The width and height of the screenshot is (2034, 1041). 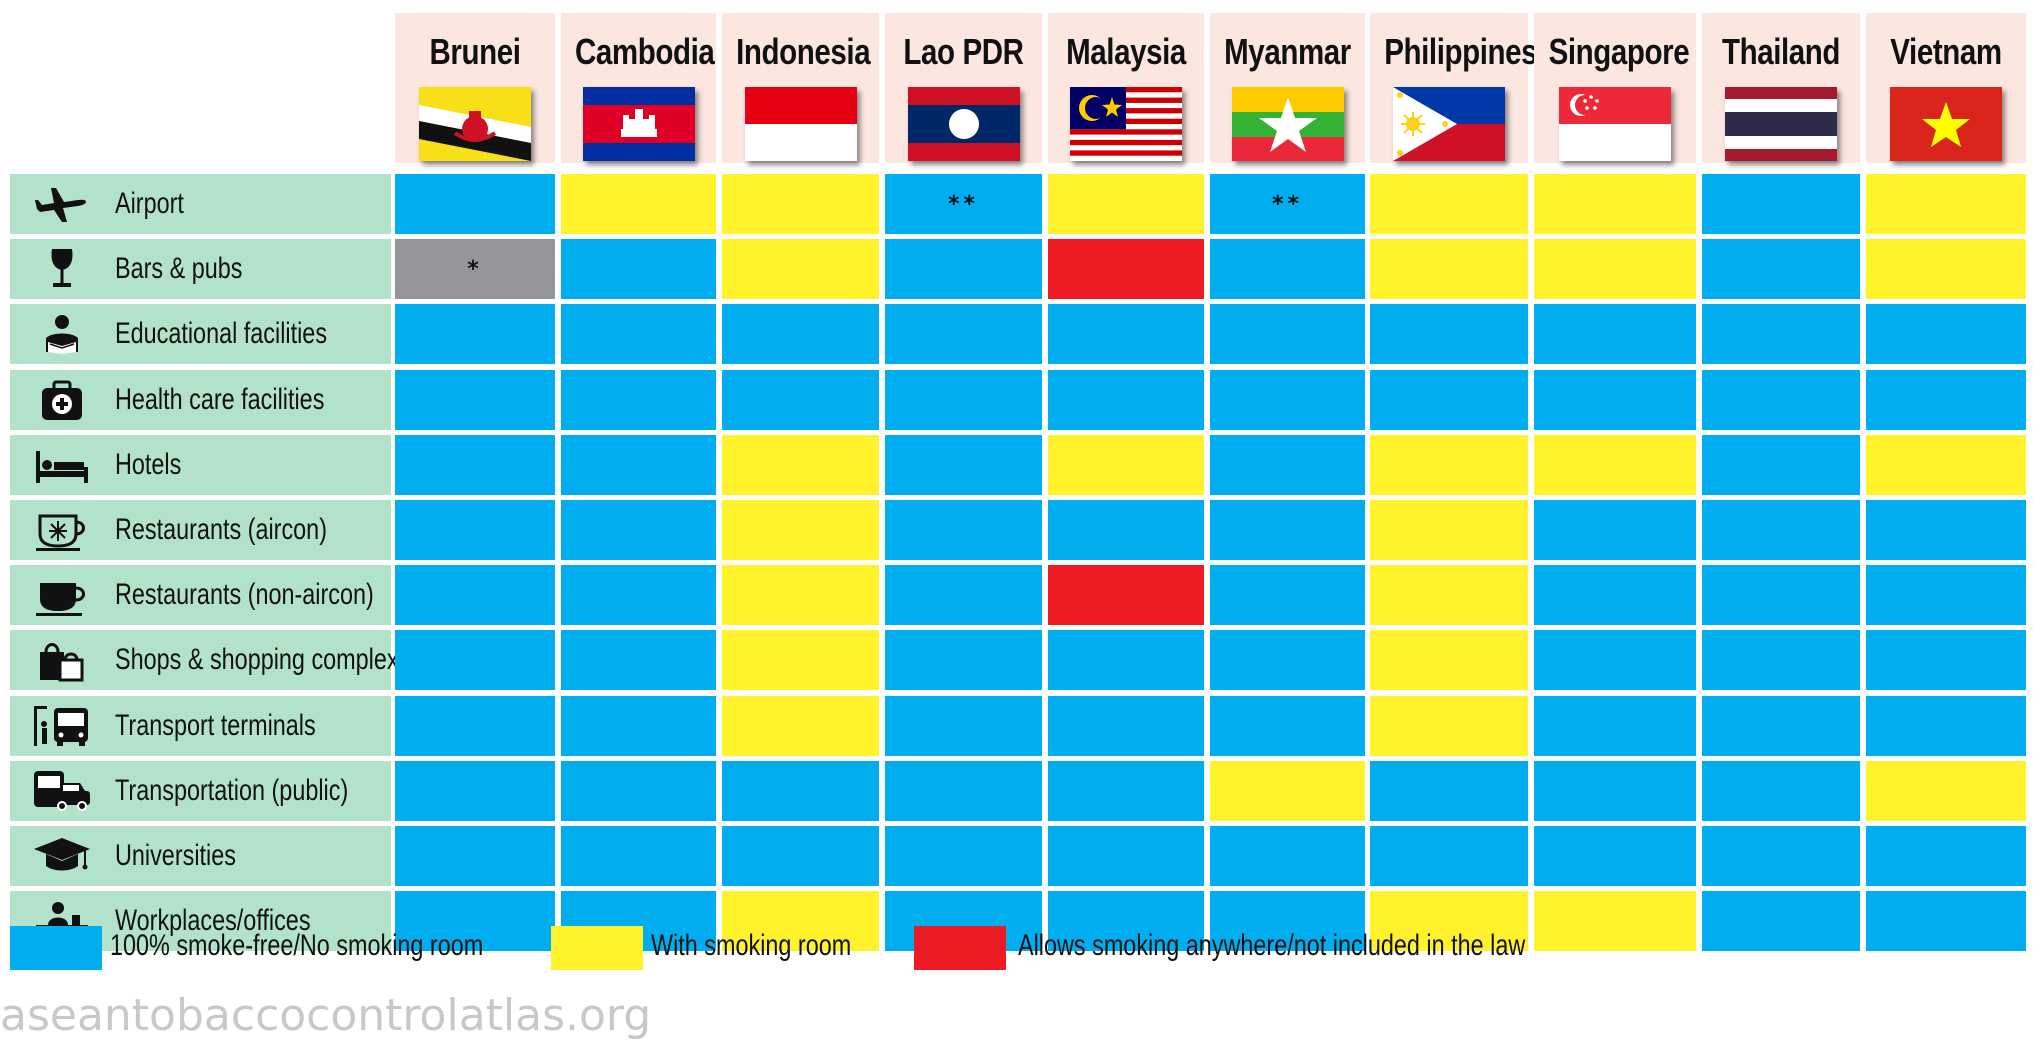 I want to click on legend-label: 100% smoke-free/No smoking room, so click(x=297, y=945).